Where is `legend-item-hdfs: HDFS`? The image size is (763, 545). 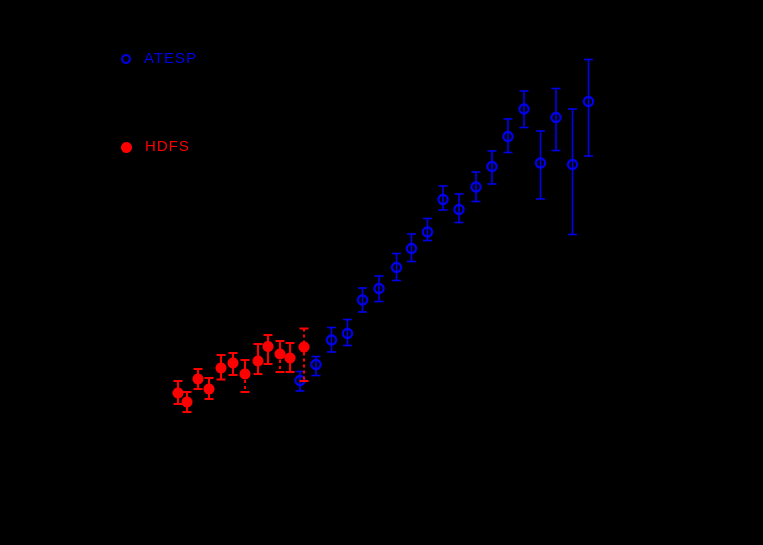
legend-item-hdfs: HDFS is located at coordinates (155, 147).